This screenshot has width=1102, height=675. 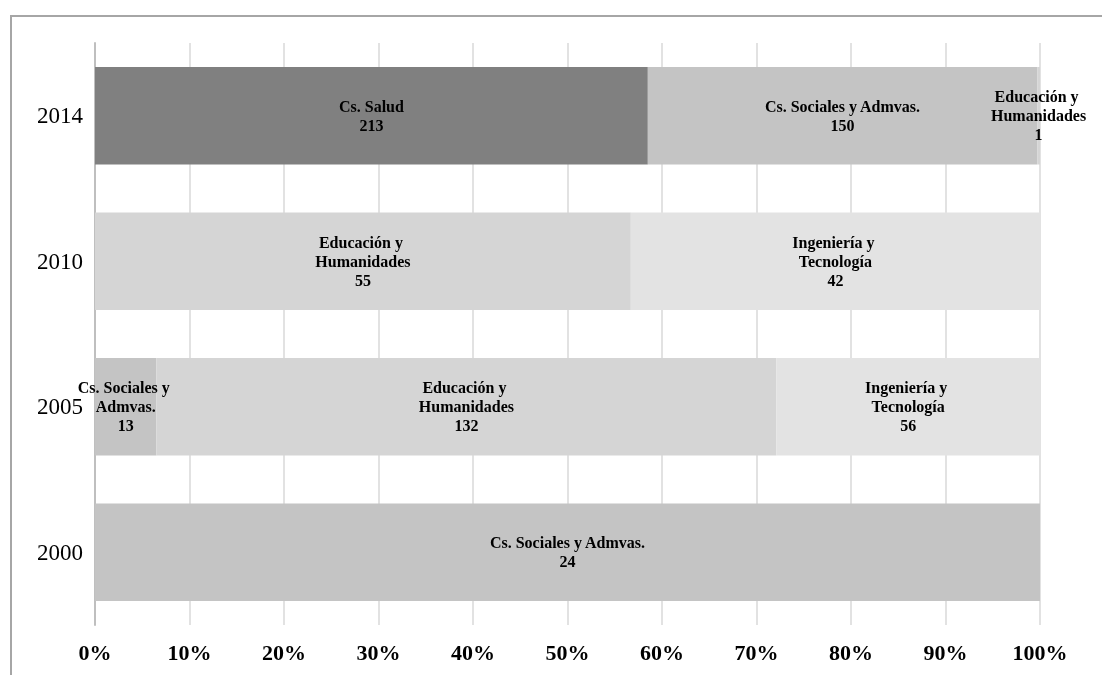 What do you see at coordinates (567, 562) in the screenshot?
I see `annotation: 24` at bounding box center [567, 562].